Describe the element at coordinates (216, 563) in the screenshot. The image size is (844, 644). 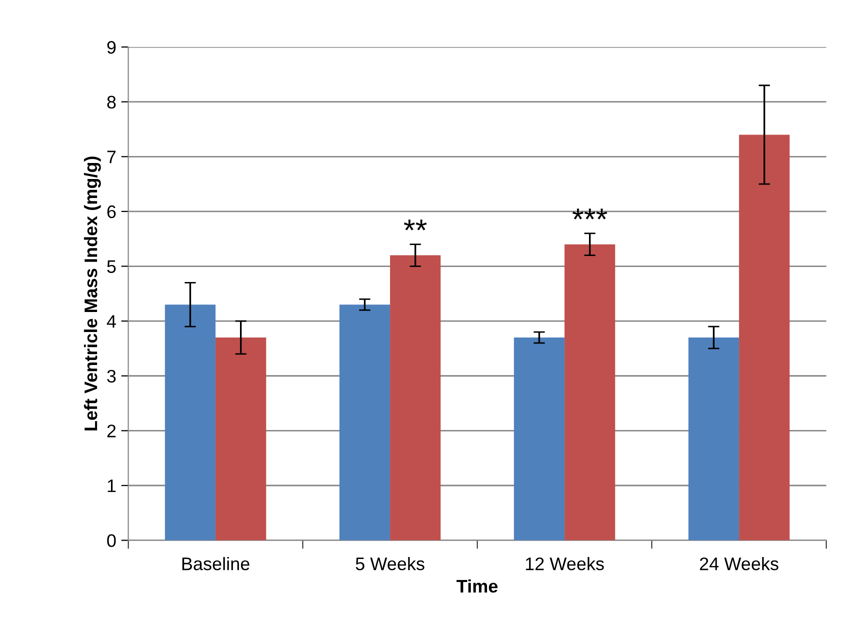
I see `x-tick-label: Baseline` at that location.